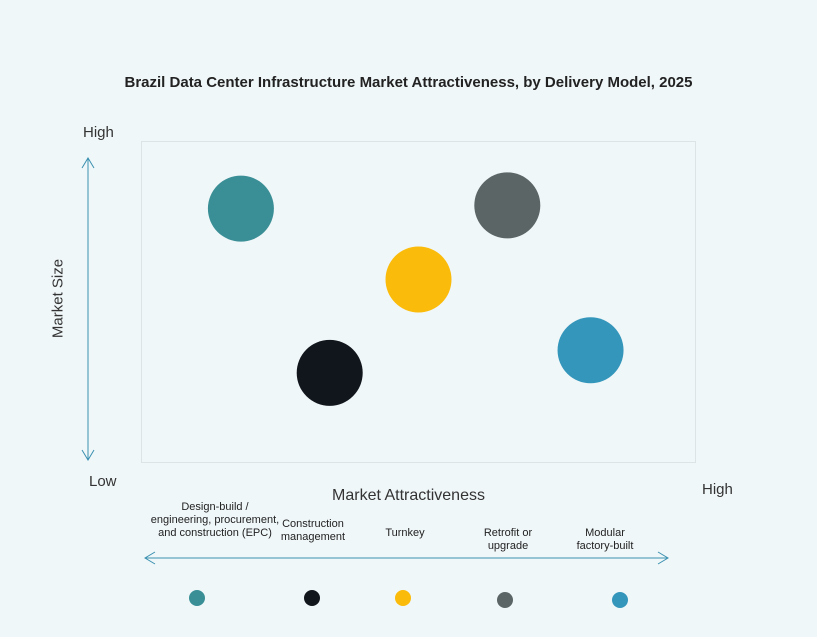  I want to click on legend-dot-retrofit, so click(505, 600).